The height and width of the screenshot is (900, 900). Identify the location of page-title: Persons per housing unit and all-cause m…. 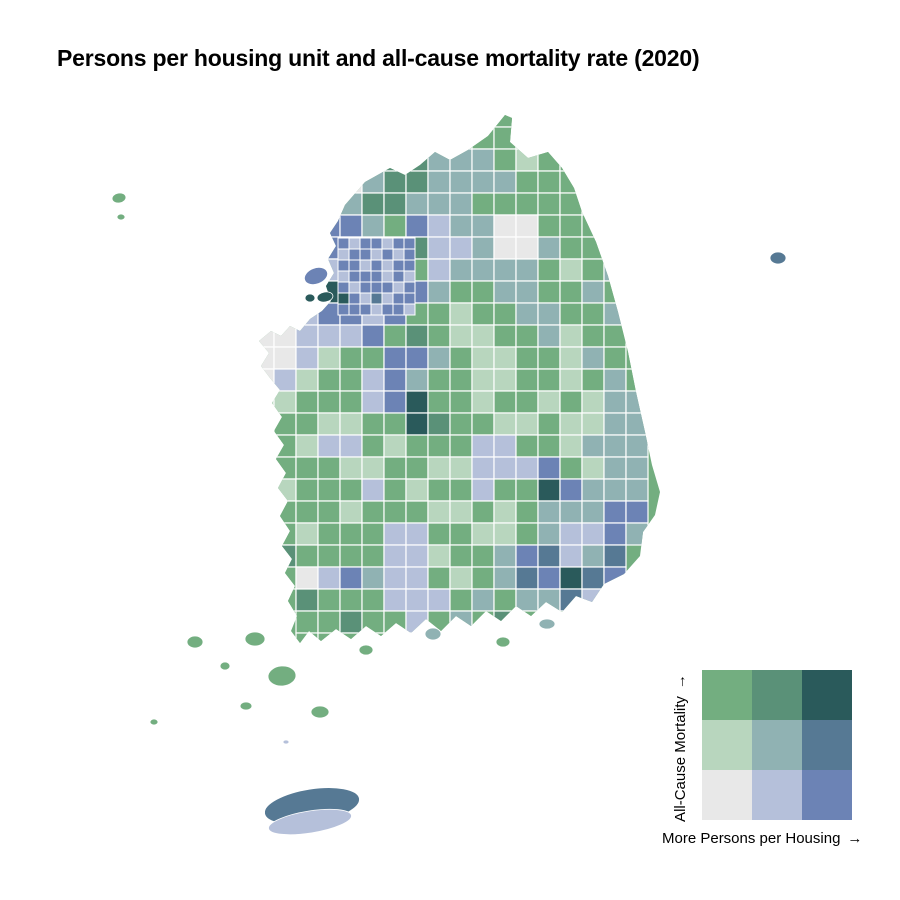
(378, 58).